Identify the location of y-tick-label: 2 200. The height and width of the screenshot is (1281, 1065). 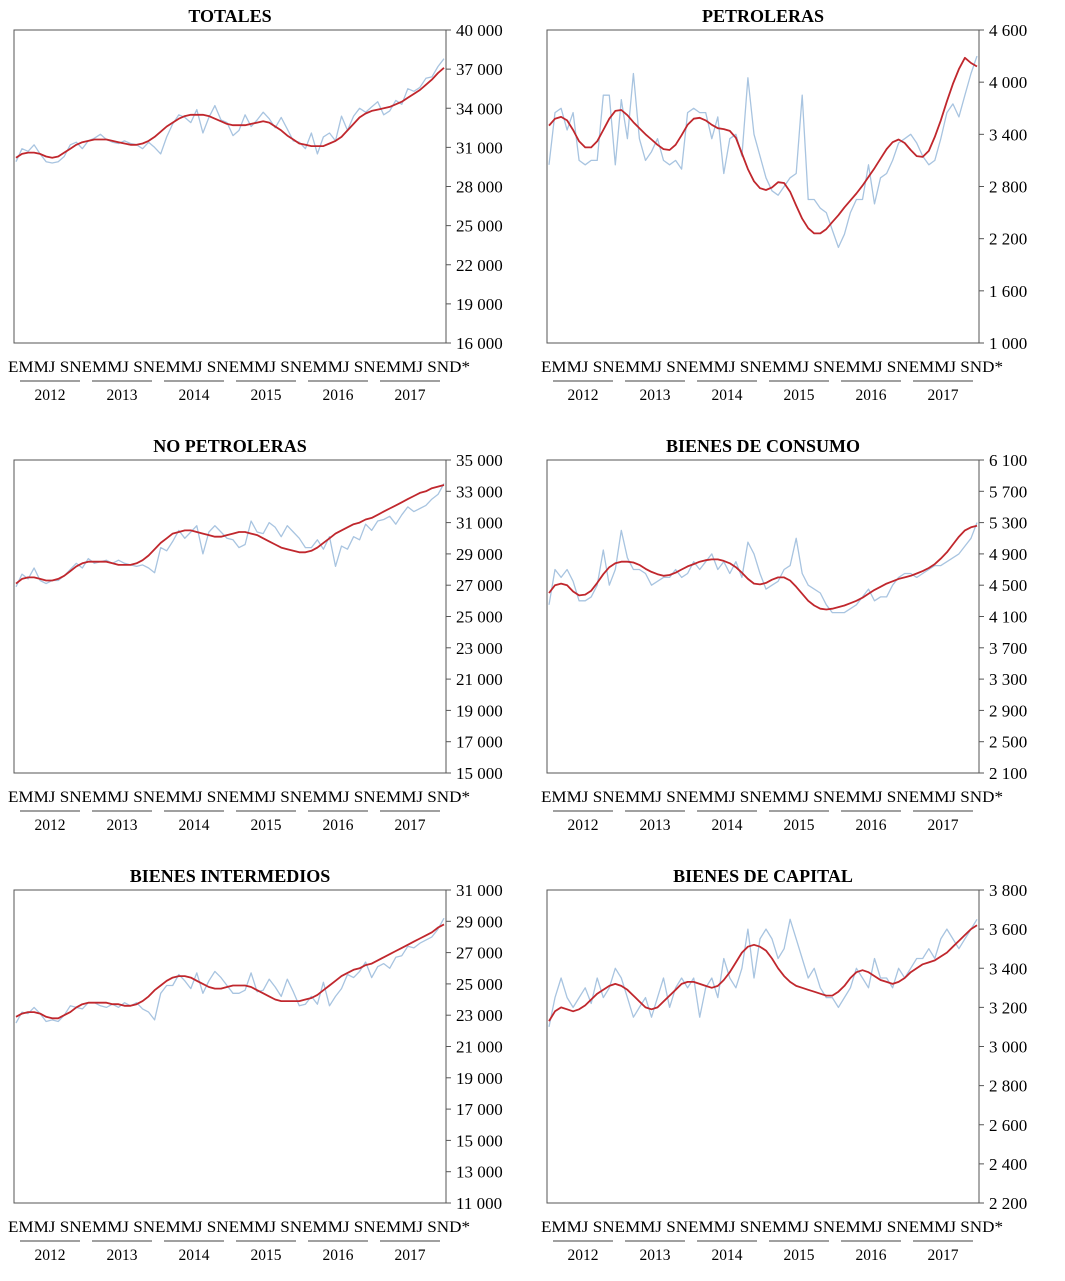
(1008, 239).